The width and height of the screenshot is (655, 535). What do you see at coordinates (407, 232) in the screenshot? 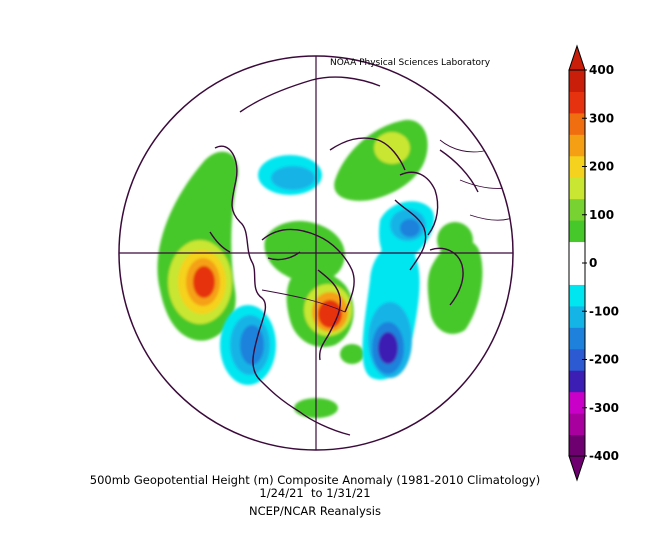
I see `negative-anomaly-barents` at bounding box center [407, 232].